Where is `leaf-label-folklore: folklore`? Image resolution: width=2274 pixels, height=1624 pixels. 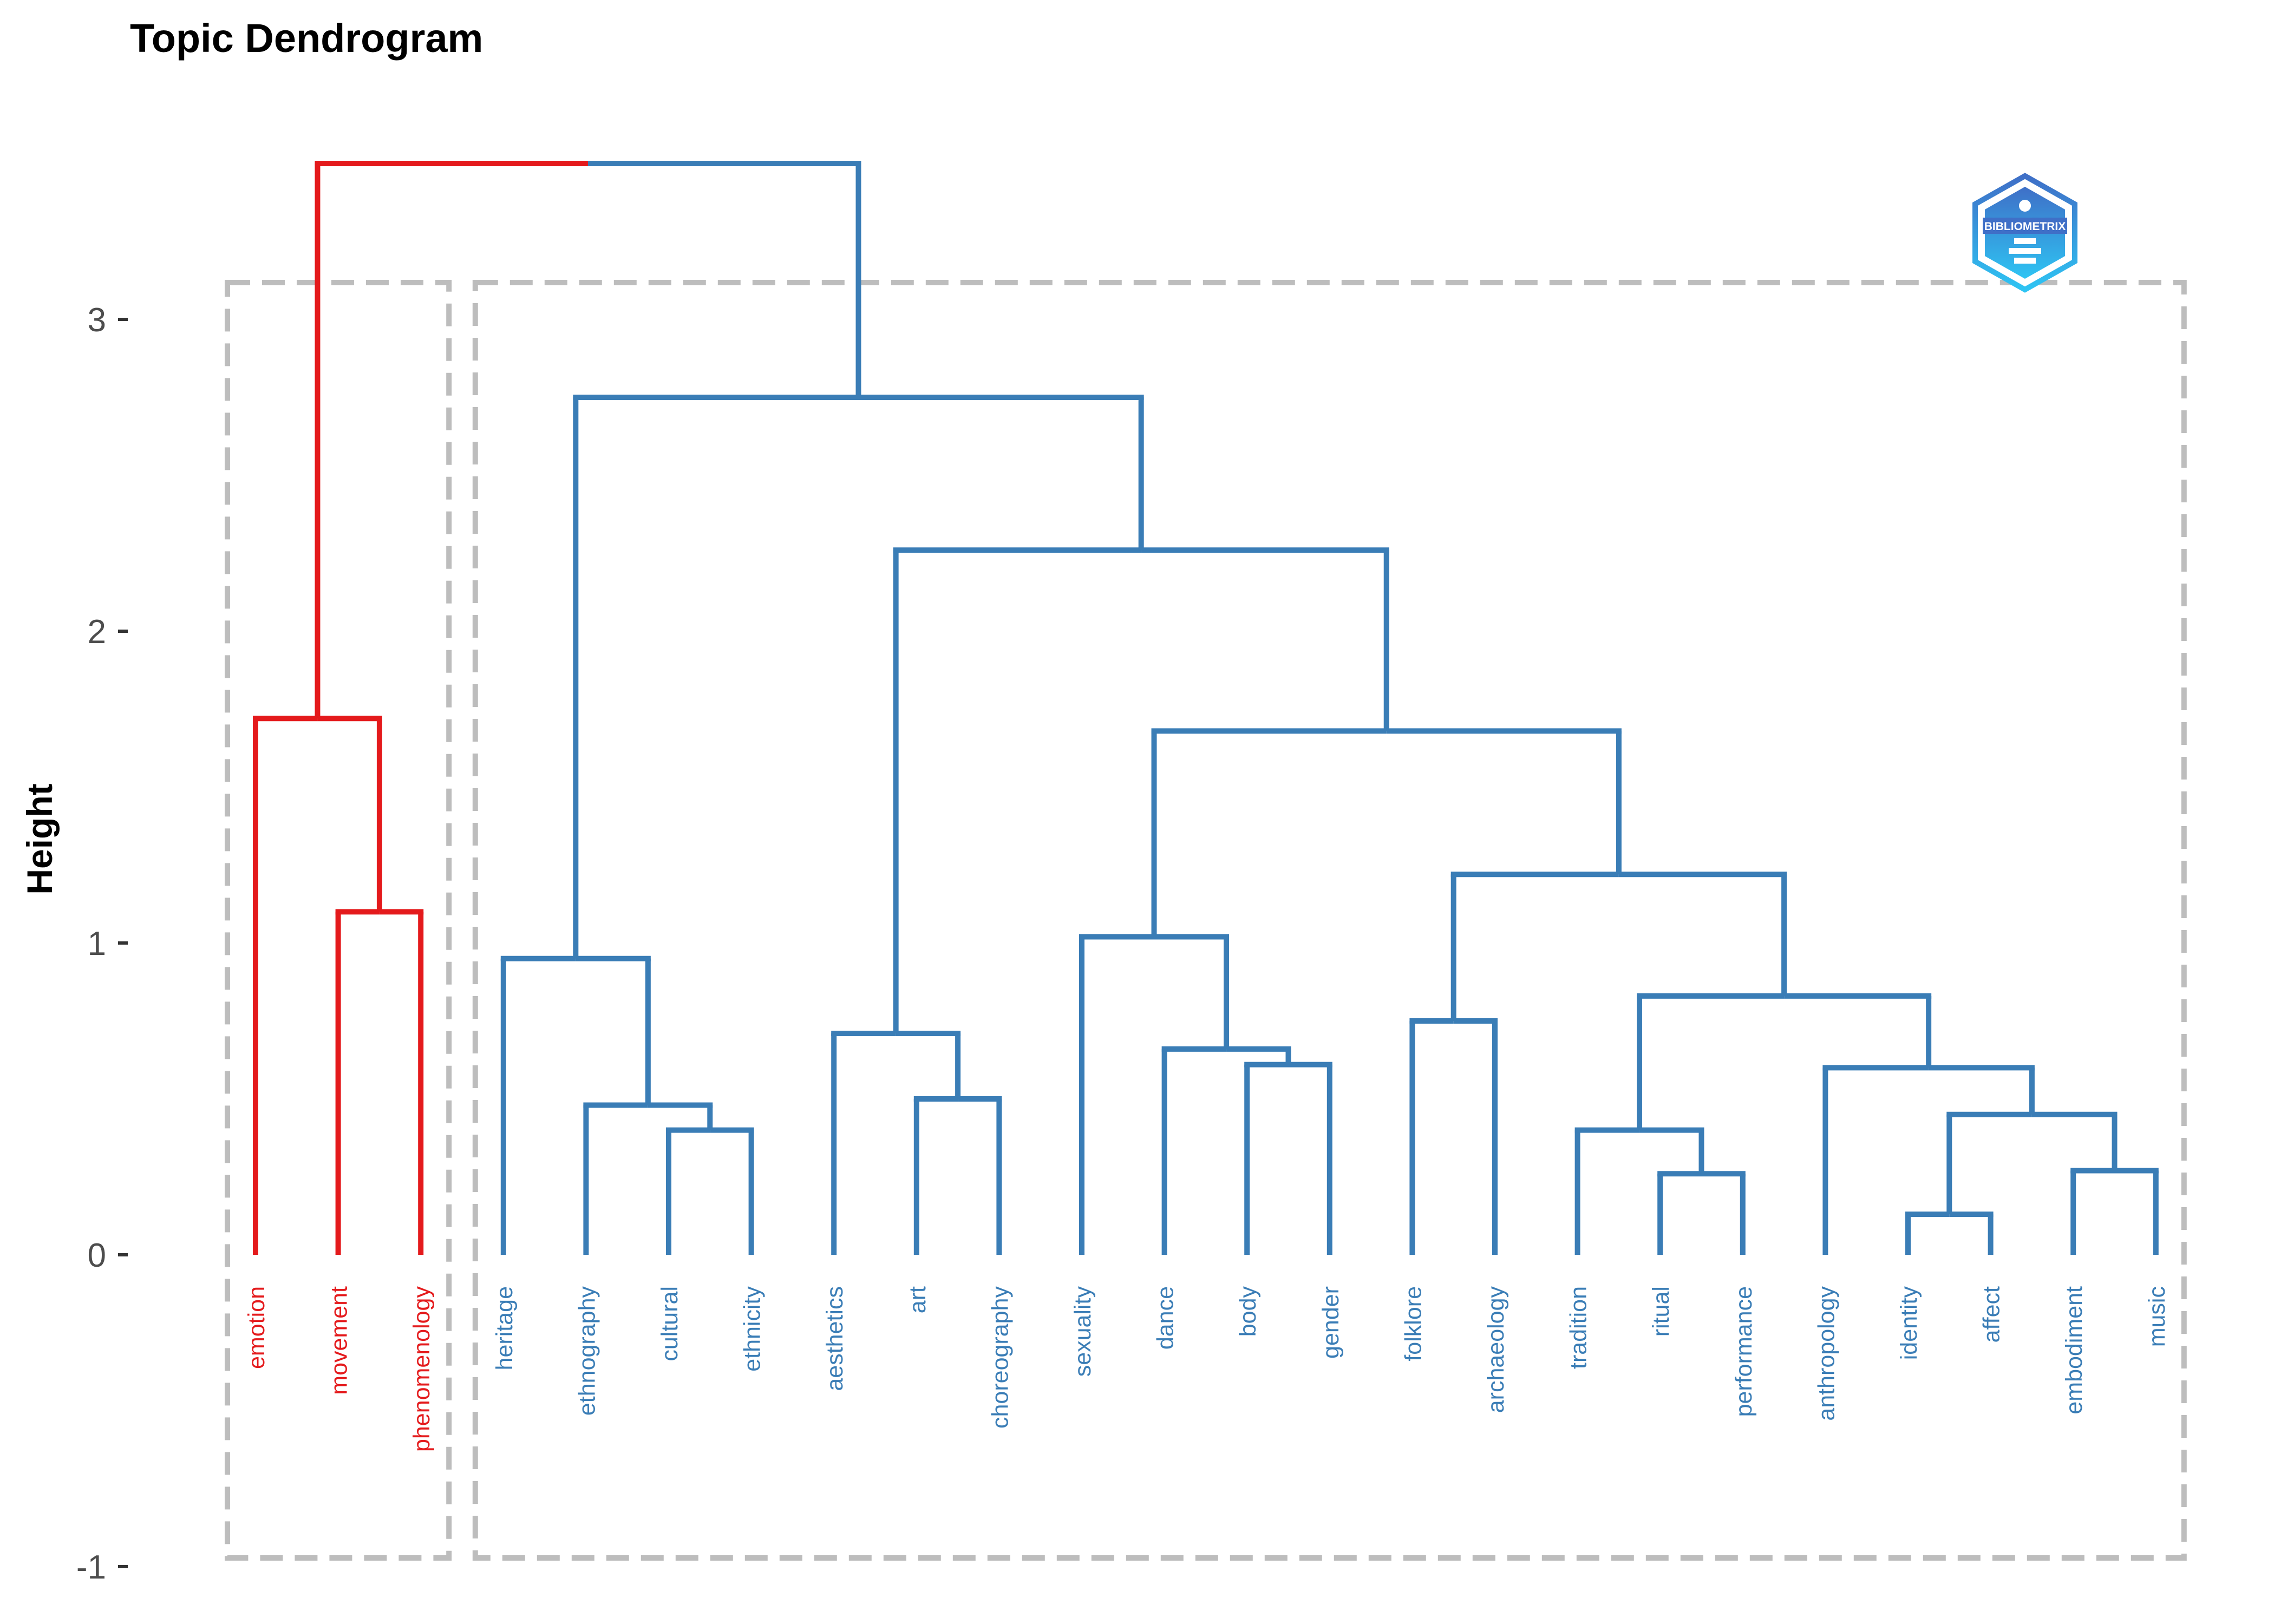 leaf-label-folklore: folklore is located at coordinates (1413, 1323).